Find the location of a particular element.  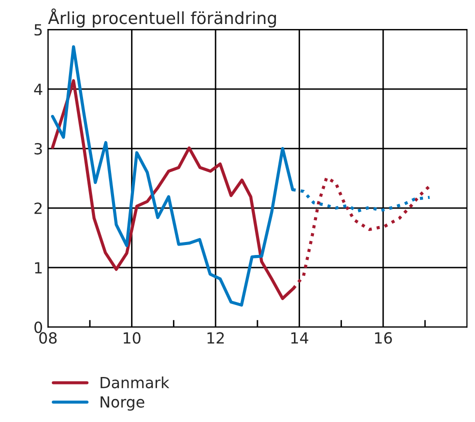

y-tick-label: 2 is located at coordinates (38, 208).